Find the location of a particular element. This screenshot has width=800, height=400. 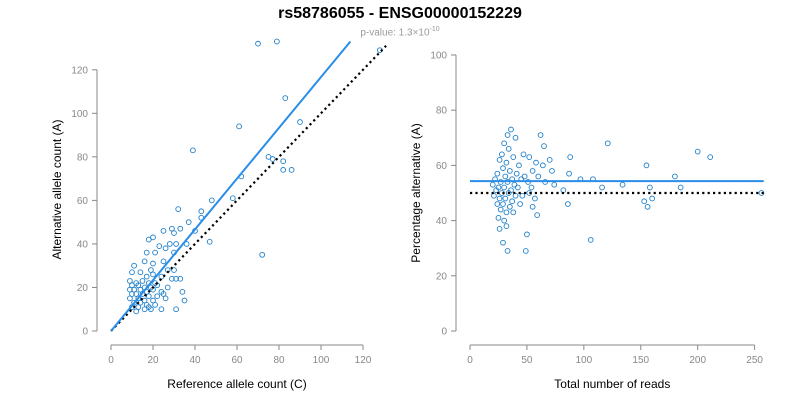

x-tick-label: 150 is located at coordinates (640, 360).